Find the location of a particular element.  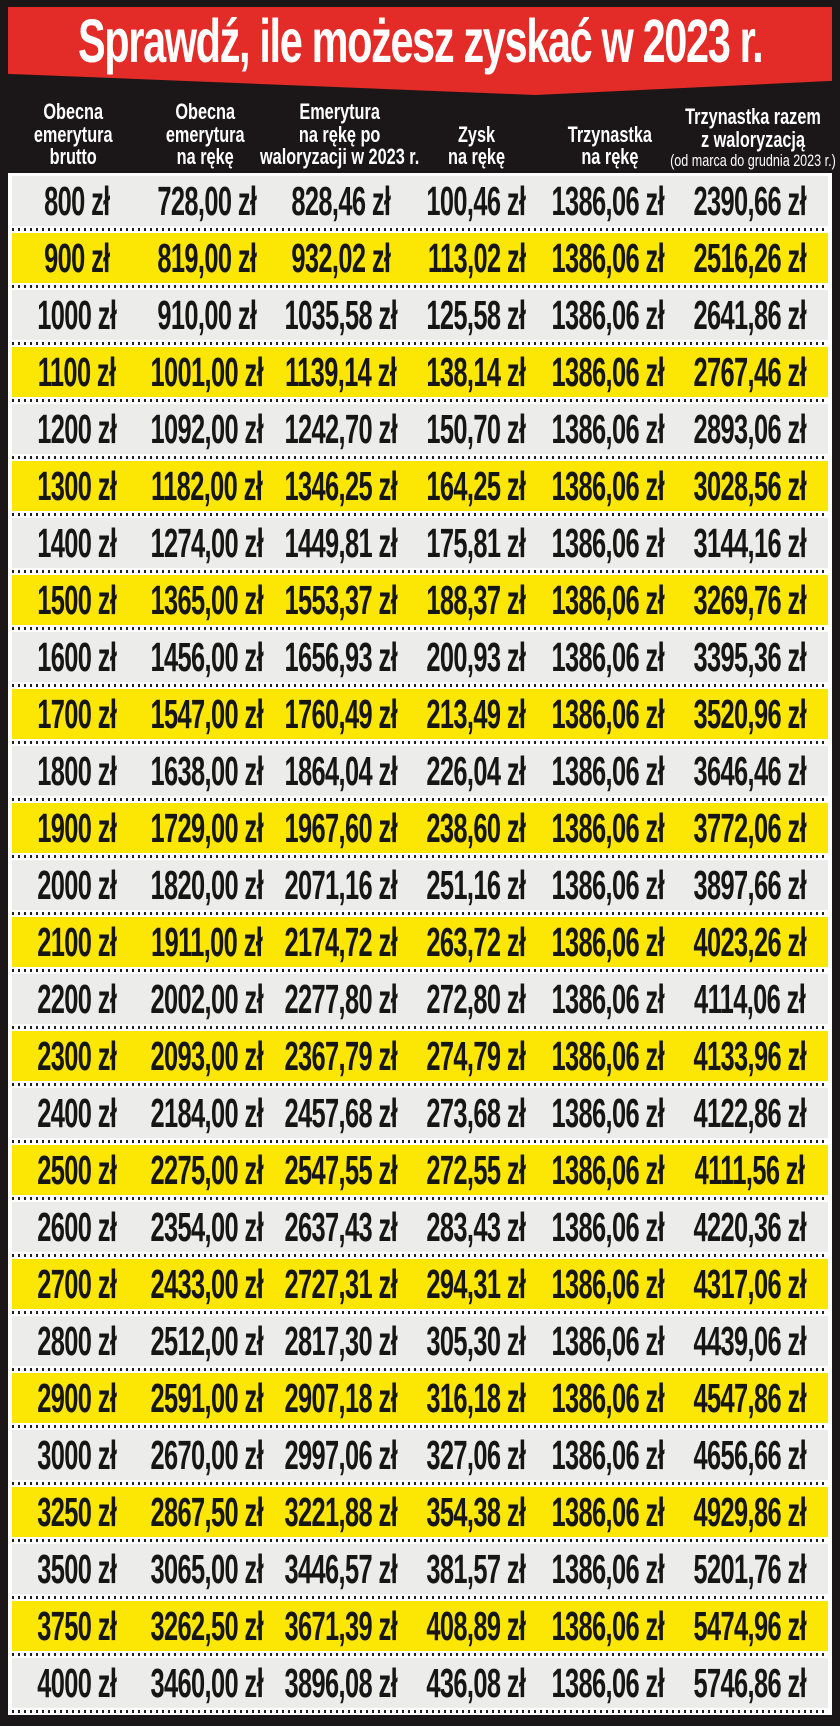

table-cell: 2093,00 zł is located at coordinates (207, 1055).